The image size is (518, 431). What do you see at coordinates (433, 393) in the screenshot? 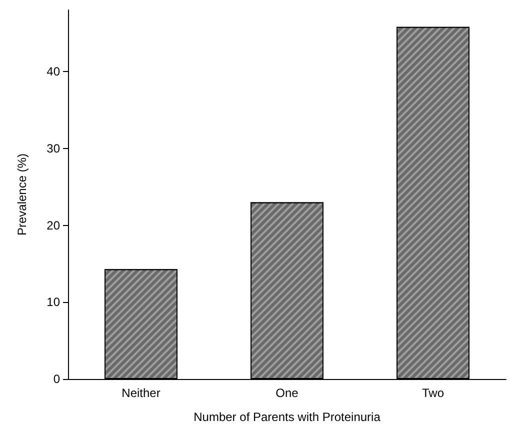
I see `x-tick-label: Two` at bounding box center [433, 393].